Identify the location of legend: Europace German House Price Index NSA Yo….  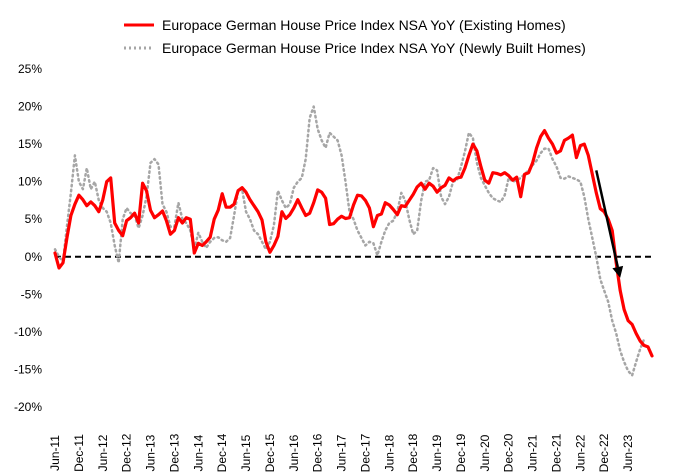
(355, 36).